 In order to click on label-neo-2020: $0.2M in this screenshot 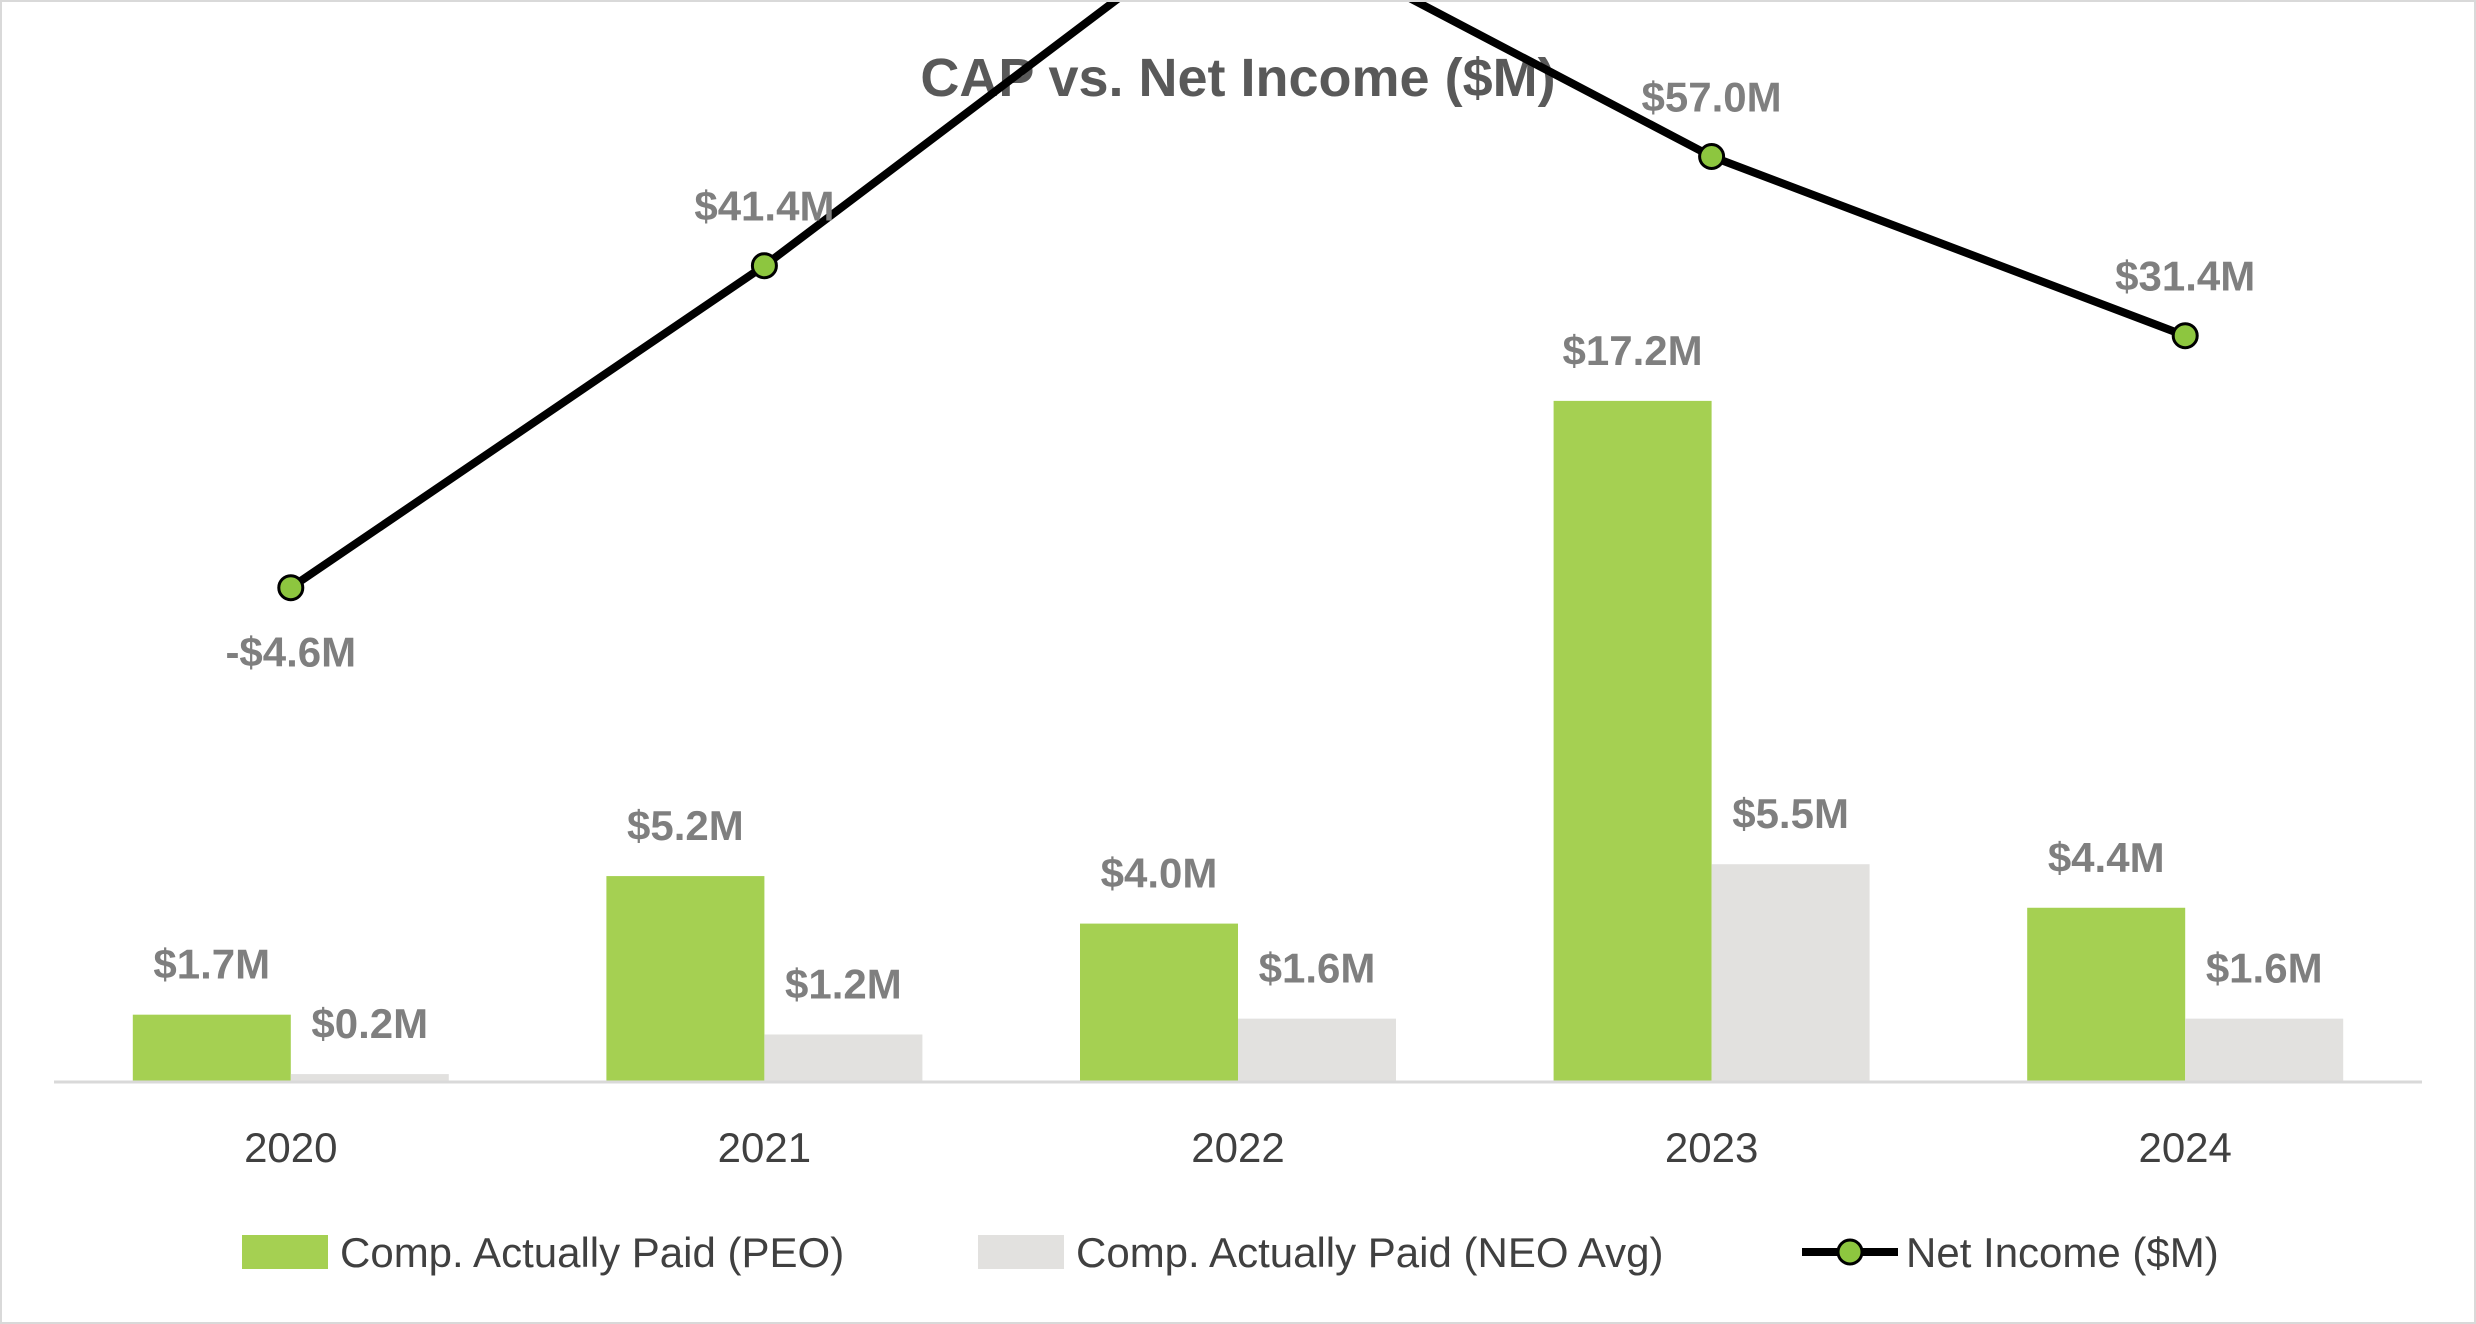, I will do `click(369, 1023)`.